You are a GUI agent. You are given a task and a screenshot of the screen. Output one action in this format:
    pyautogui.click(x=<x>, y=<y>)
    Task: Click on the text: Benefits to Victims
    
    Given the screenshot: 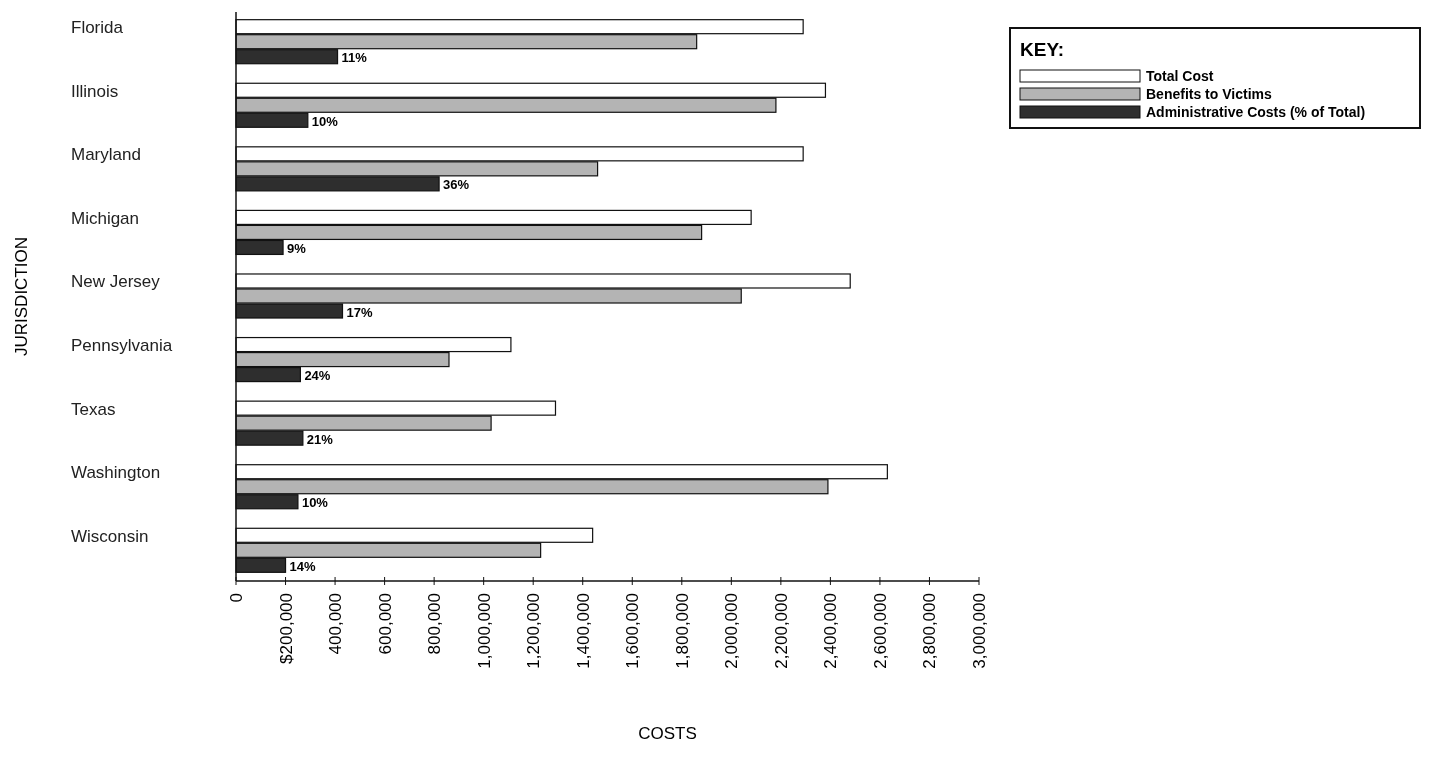 What is the action you would take?
    pyautogui.click(x=1209, y=94)
    